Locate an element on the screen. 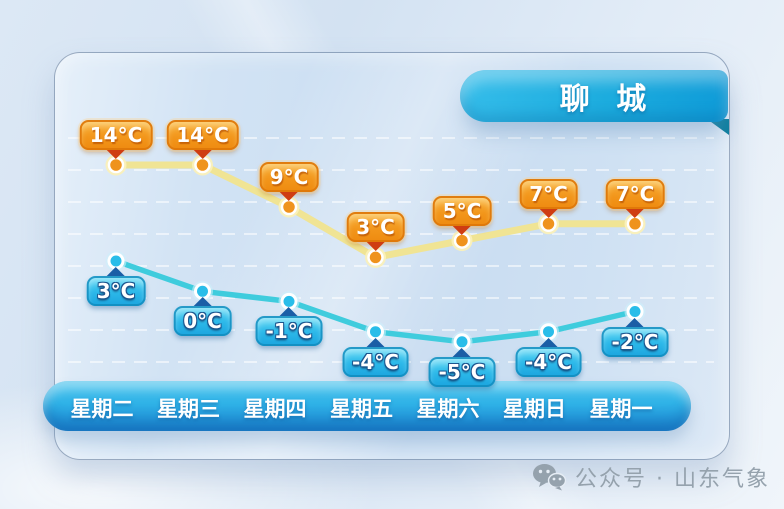  city-title: 聊 城 is located at coordinates (607, 99).